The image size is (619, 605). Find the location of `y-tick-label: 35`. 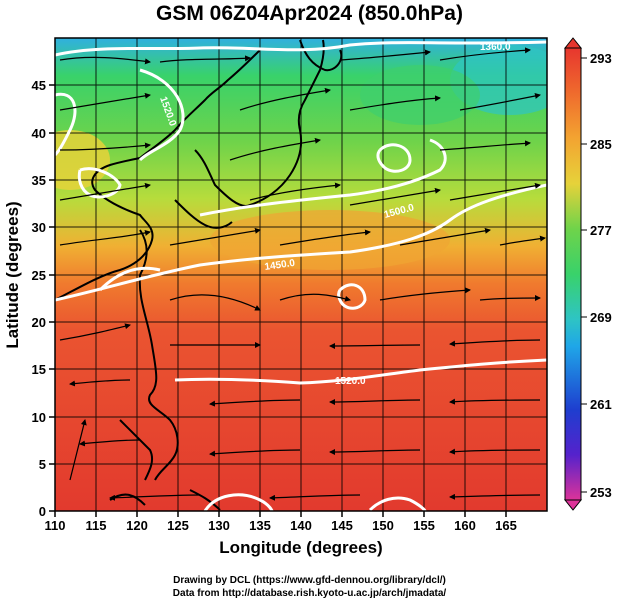

y-tick-label: 35 is located at coordinates (39, 180).